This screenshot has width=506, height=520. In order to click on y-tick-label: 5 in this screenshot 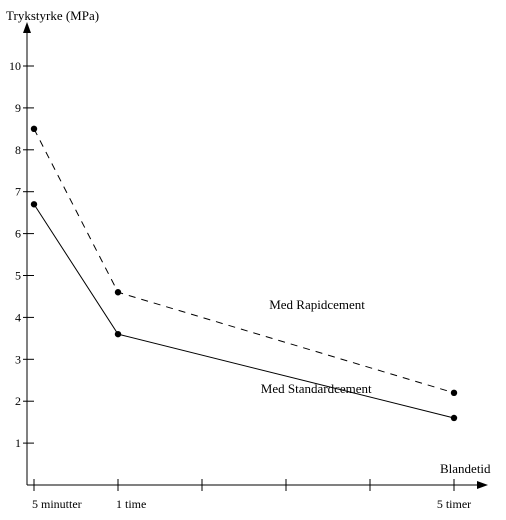, I will do `click(18, 276)`.